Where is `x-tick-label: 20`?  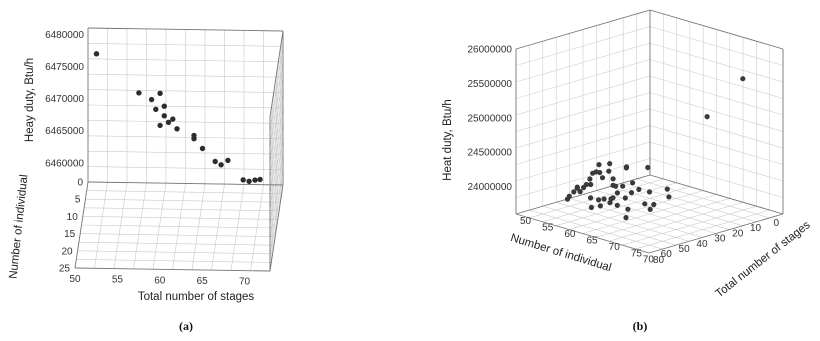
x-tick-label: 20 is located at coordinates (738, 233).